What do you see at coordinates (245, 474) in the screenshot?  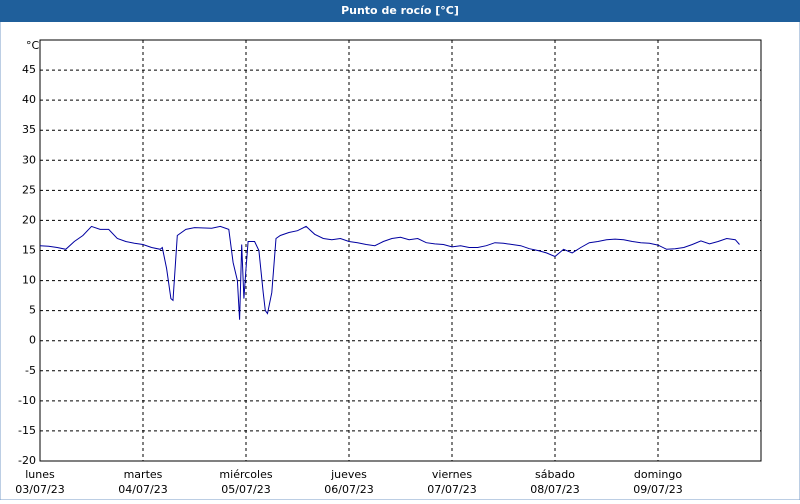 I see `x-tick-label: miércoles` at bounding box center [245, 474].